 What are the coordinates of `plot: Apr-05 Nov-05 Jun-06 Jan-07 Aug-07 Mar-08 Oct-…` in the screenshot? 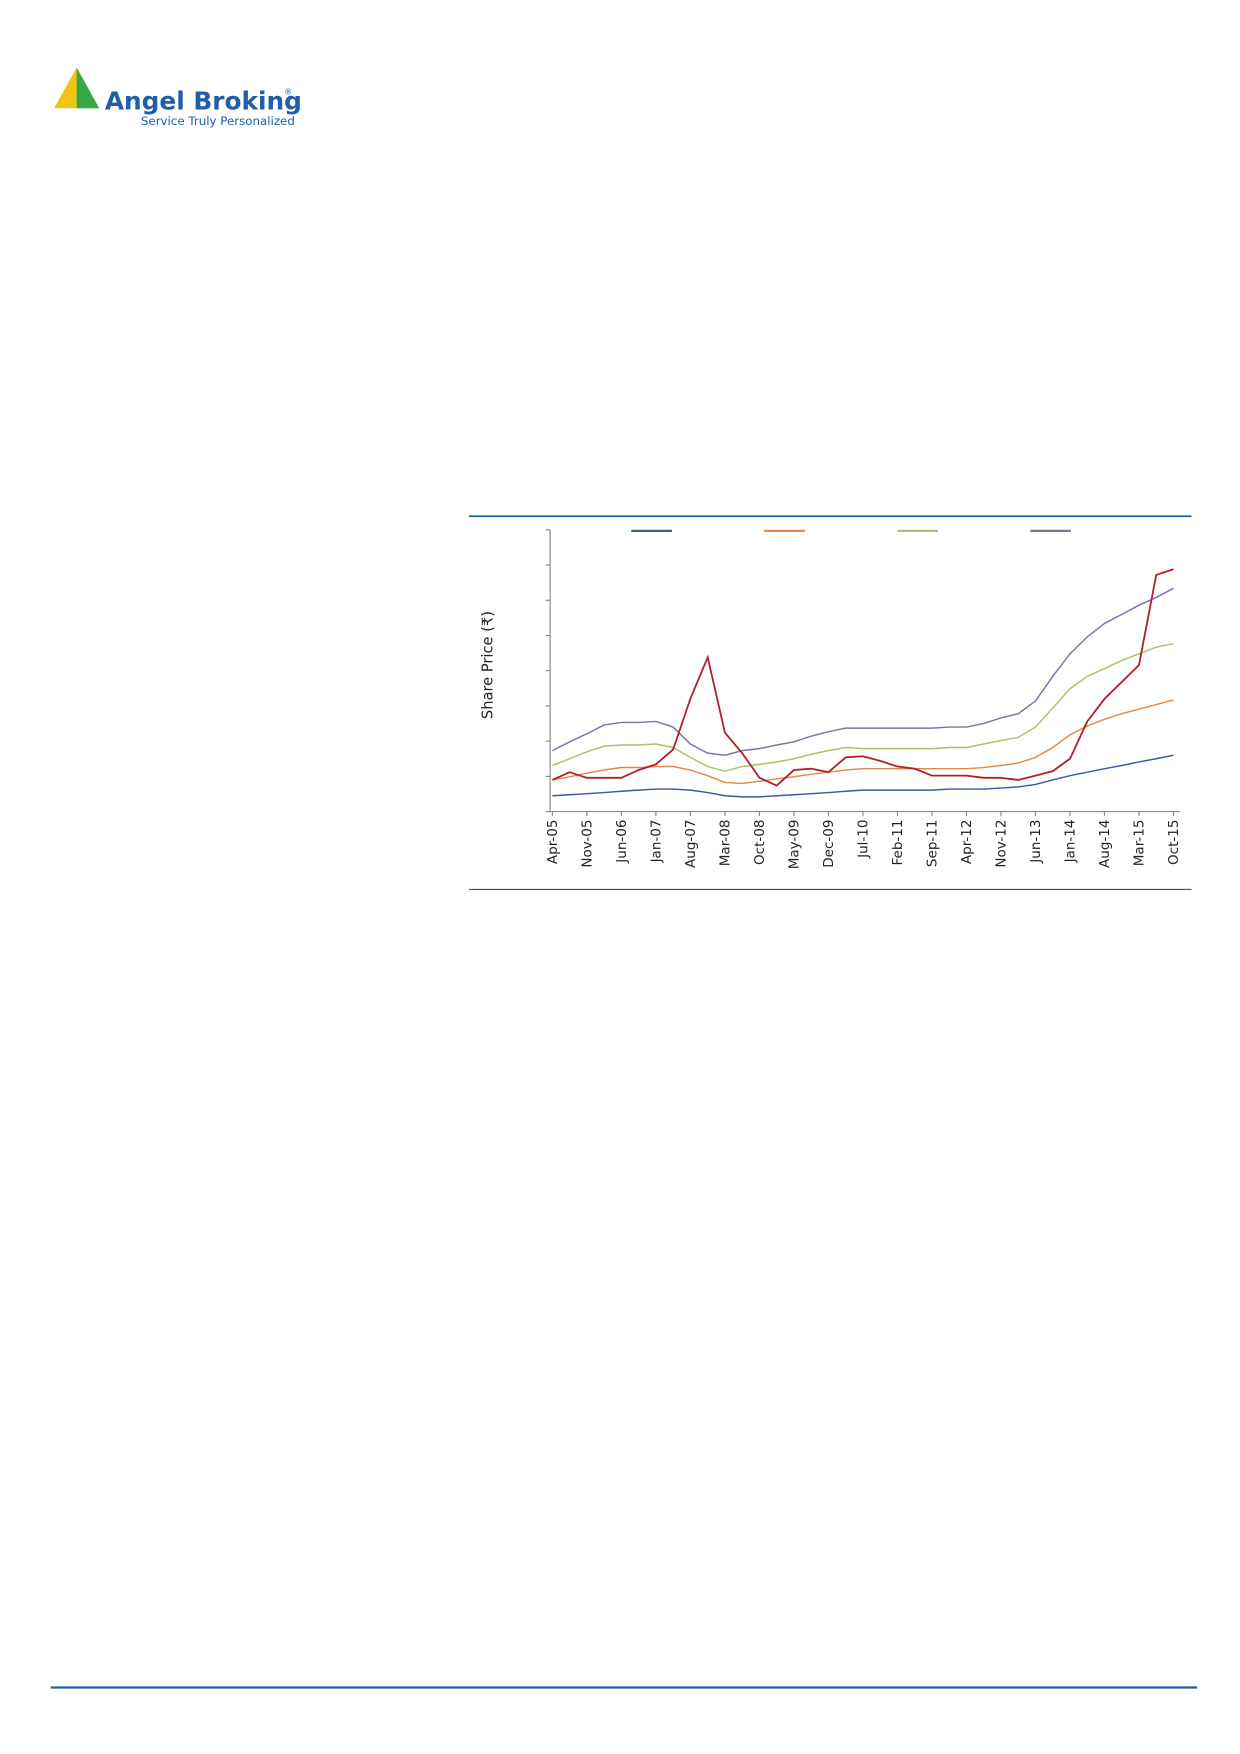 It's located at (863, 699).